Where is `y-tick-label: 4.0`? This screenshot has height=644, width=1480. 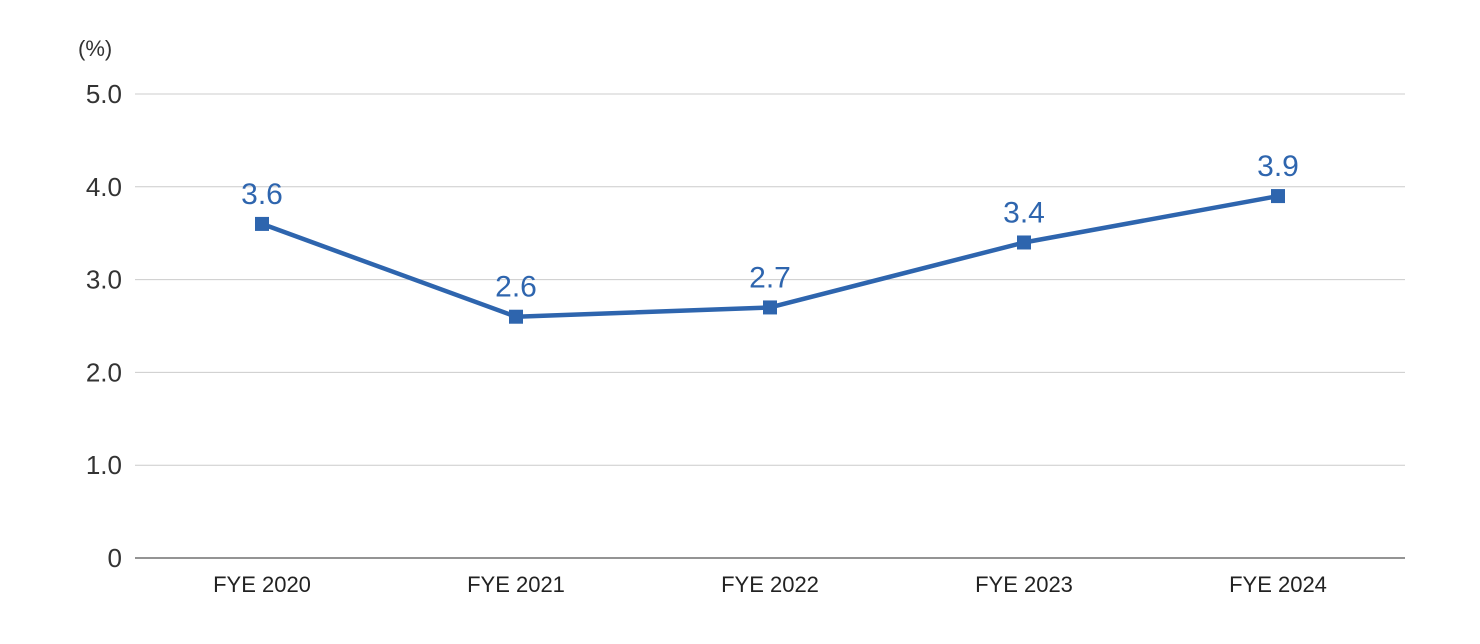
y-tick-label: 4.0 is located at coordinates (104, 187).